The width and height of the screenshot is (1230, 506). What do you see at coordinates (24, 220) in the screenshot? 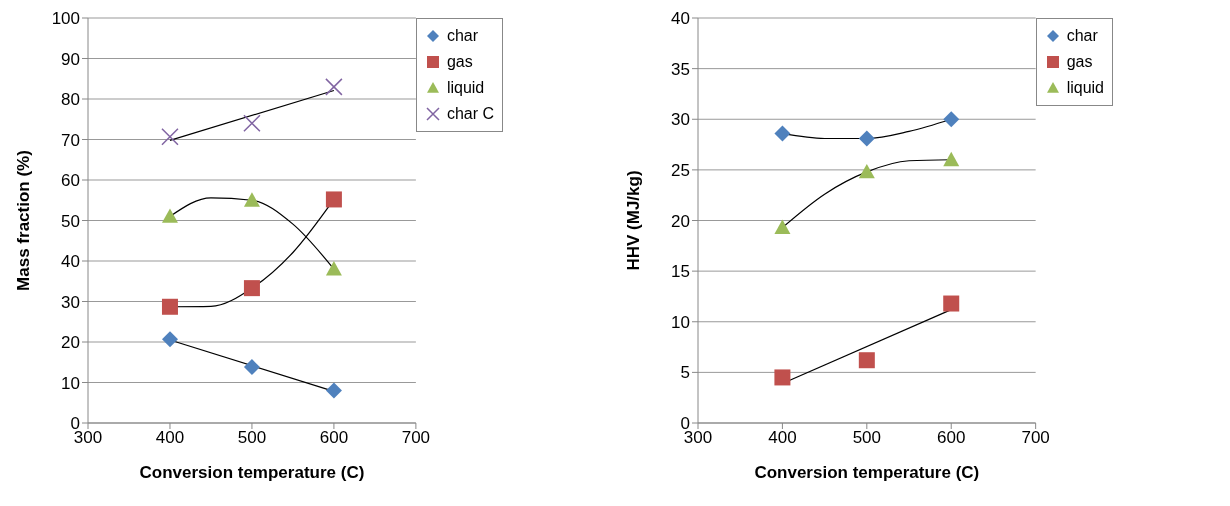
I see `y-axis-title: Mass fraction (%)` at bounding box center [24, 220].